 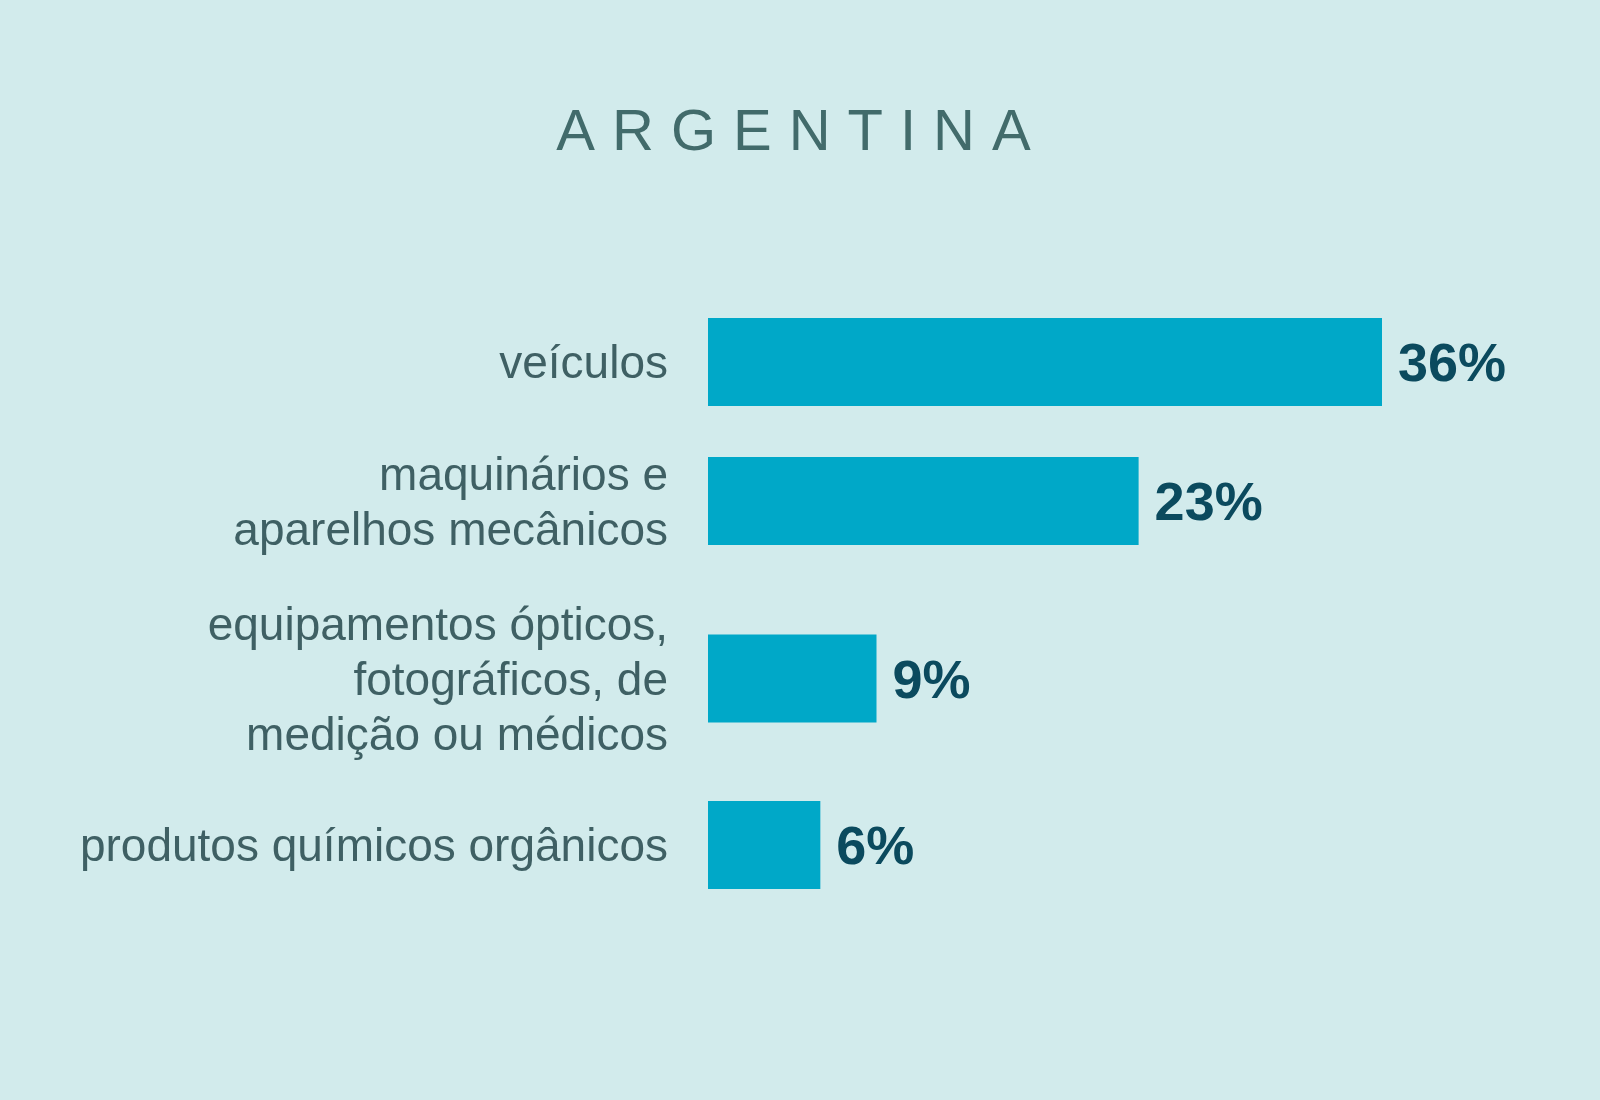 I want to click on data-label: 6%, so click(x=875, y=845).